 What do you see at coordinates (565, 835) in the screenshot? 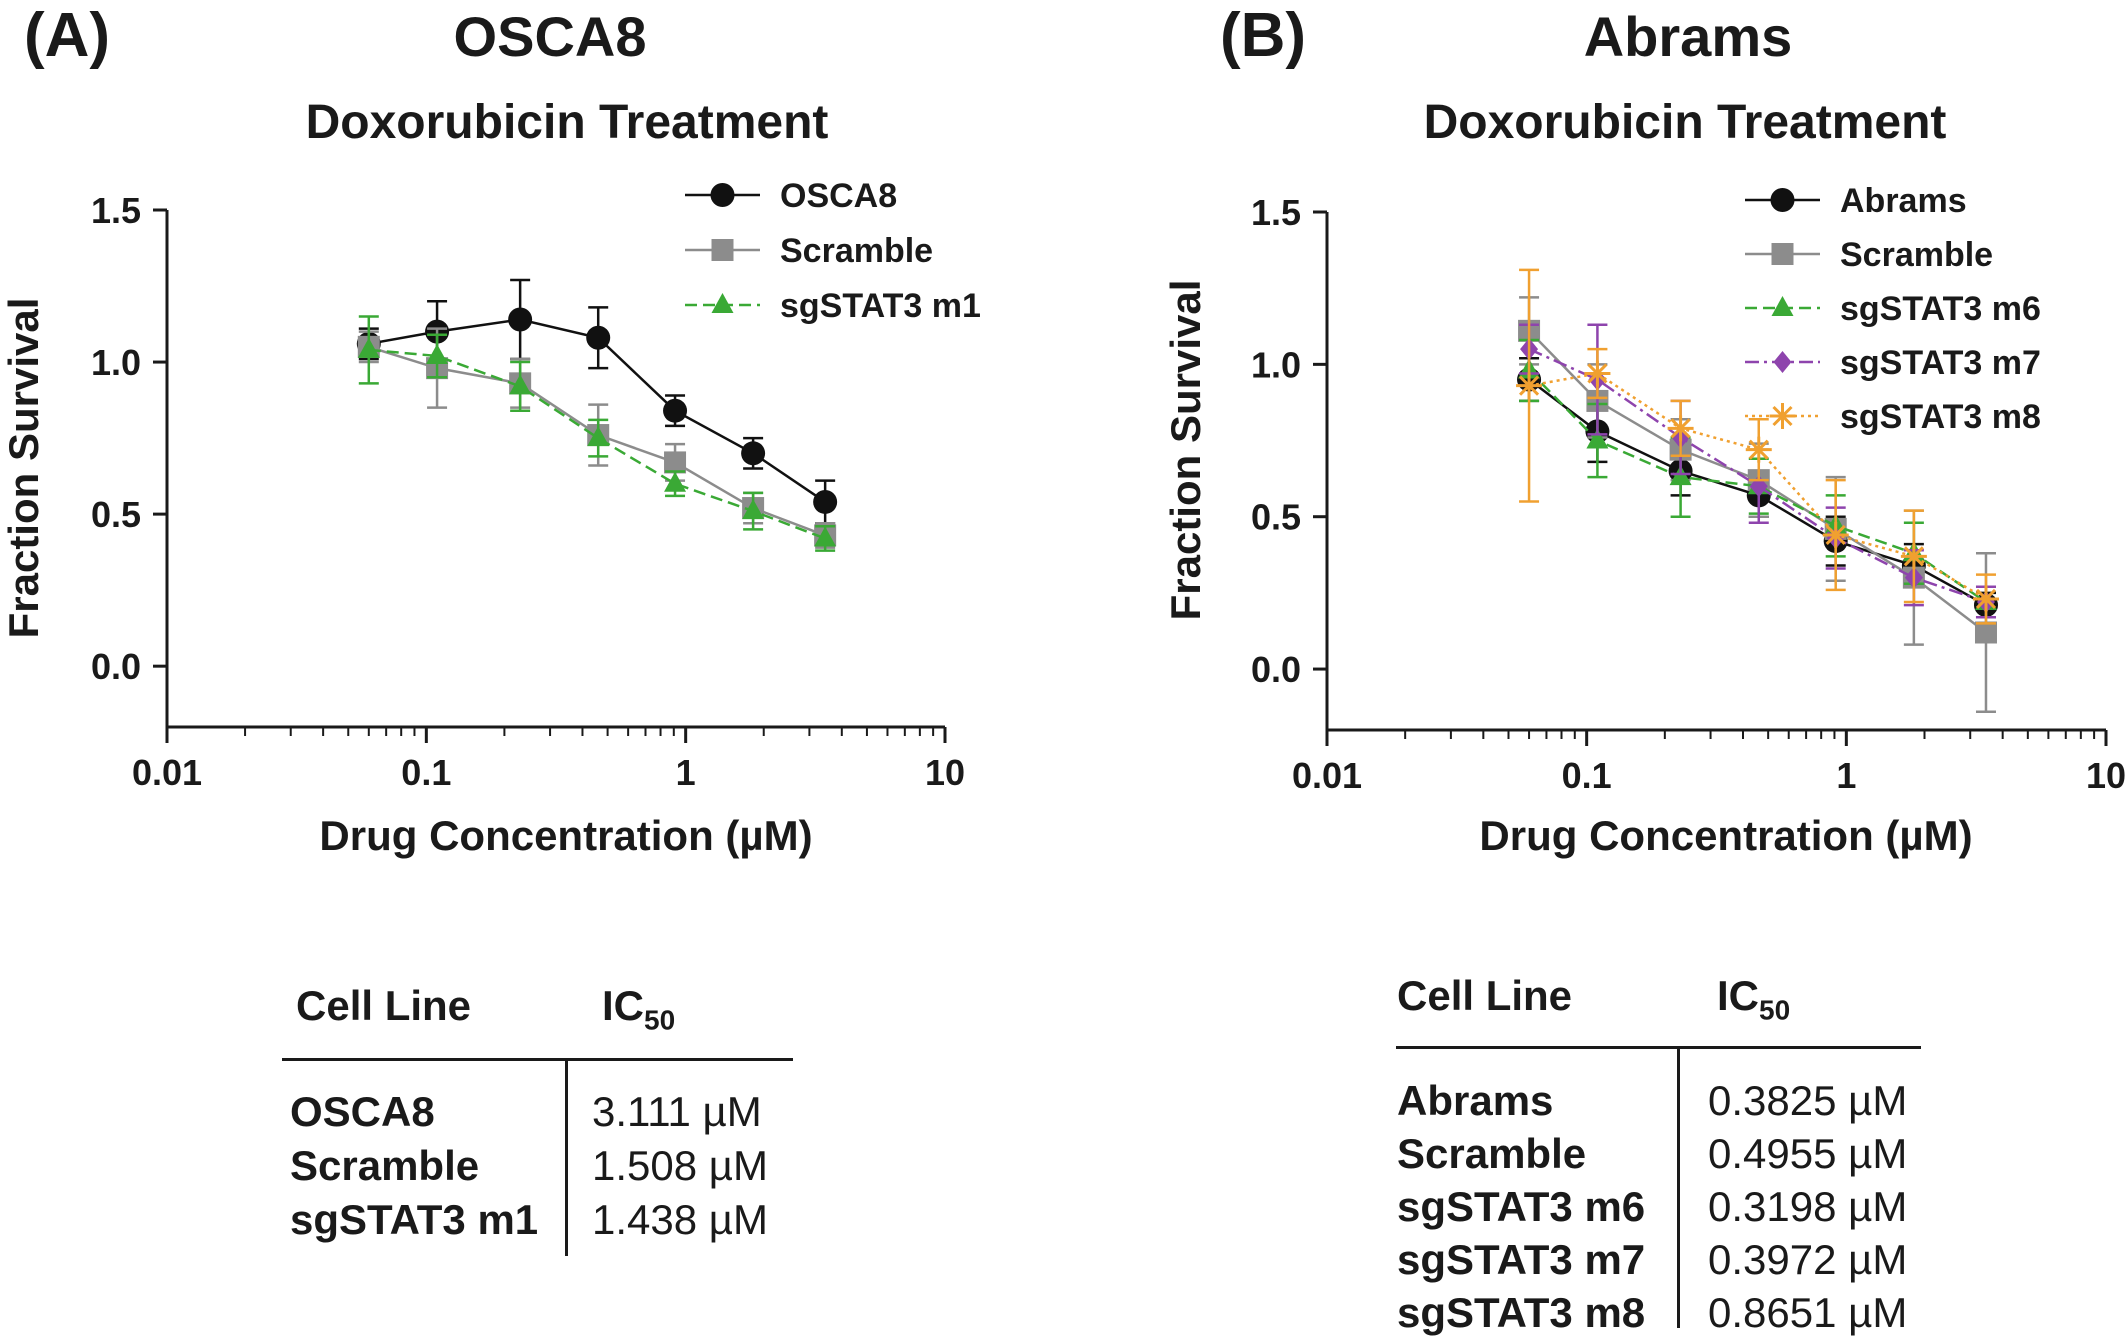
I see `chart-a-x-axis-label: Drug Concentration (µM)` at bounding box center [565, 835].